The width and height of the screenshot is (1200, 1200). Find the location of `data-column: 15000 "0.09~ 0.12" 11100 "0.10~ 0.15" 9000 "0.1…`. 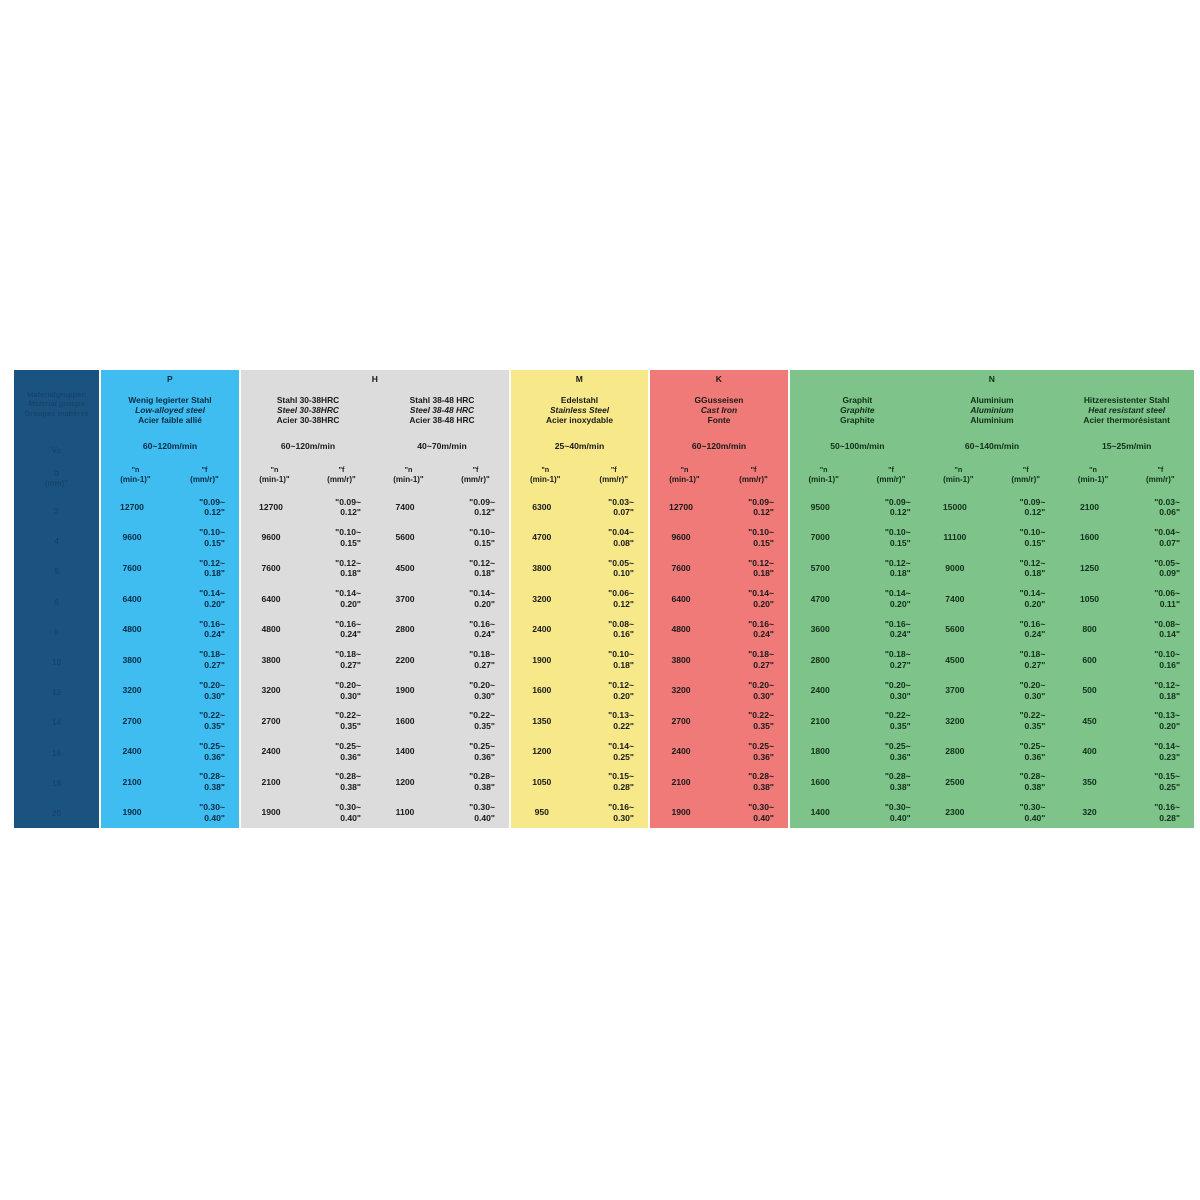

data-column: 15000 "0.09~ 0.12" 11100 "0.10~ 0.15" 9000 "0.1… is located at coordinates (992, 660).